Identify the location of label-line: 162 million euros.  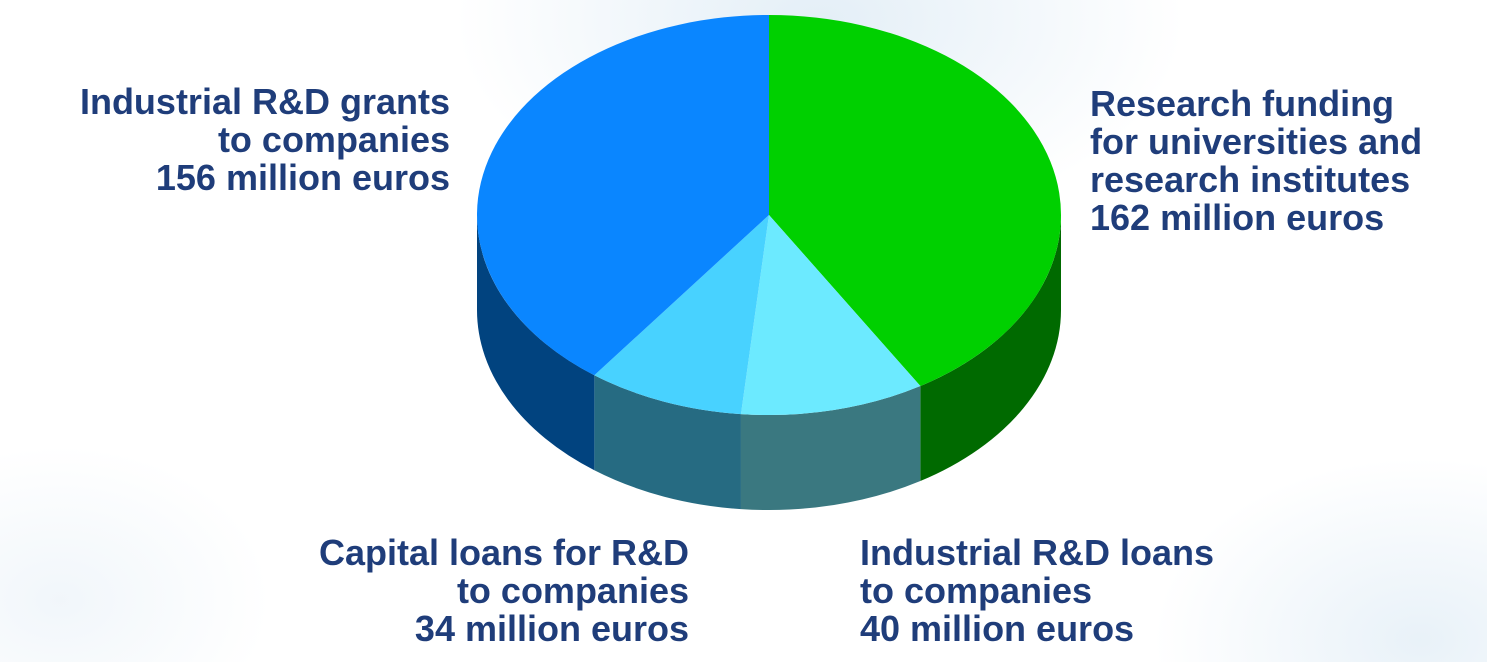
(1237, 217).